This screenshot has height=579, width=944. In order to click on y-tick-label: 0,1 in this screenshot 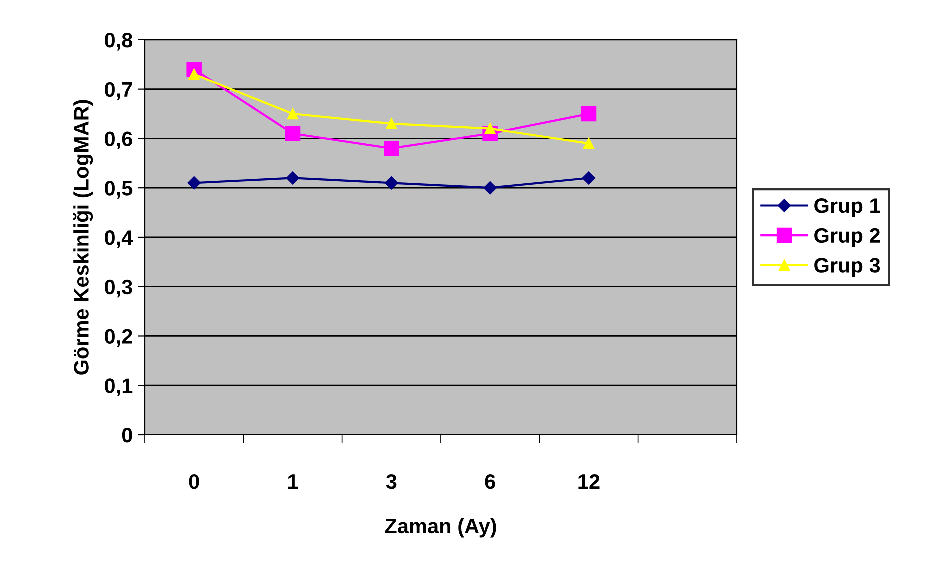, I will do `click(119, 387)`.